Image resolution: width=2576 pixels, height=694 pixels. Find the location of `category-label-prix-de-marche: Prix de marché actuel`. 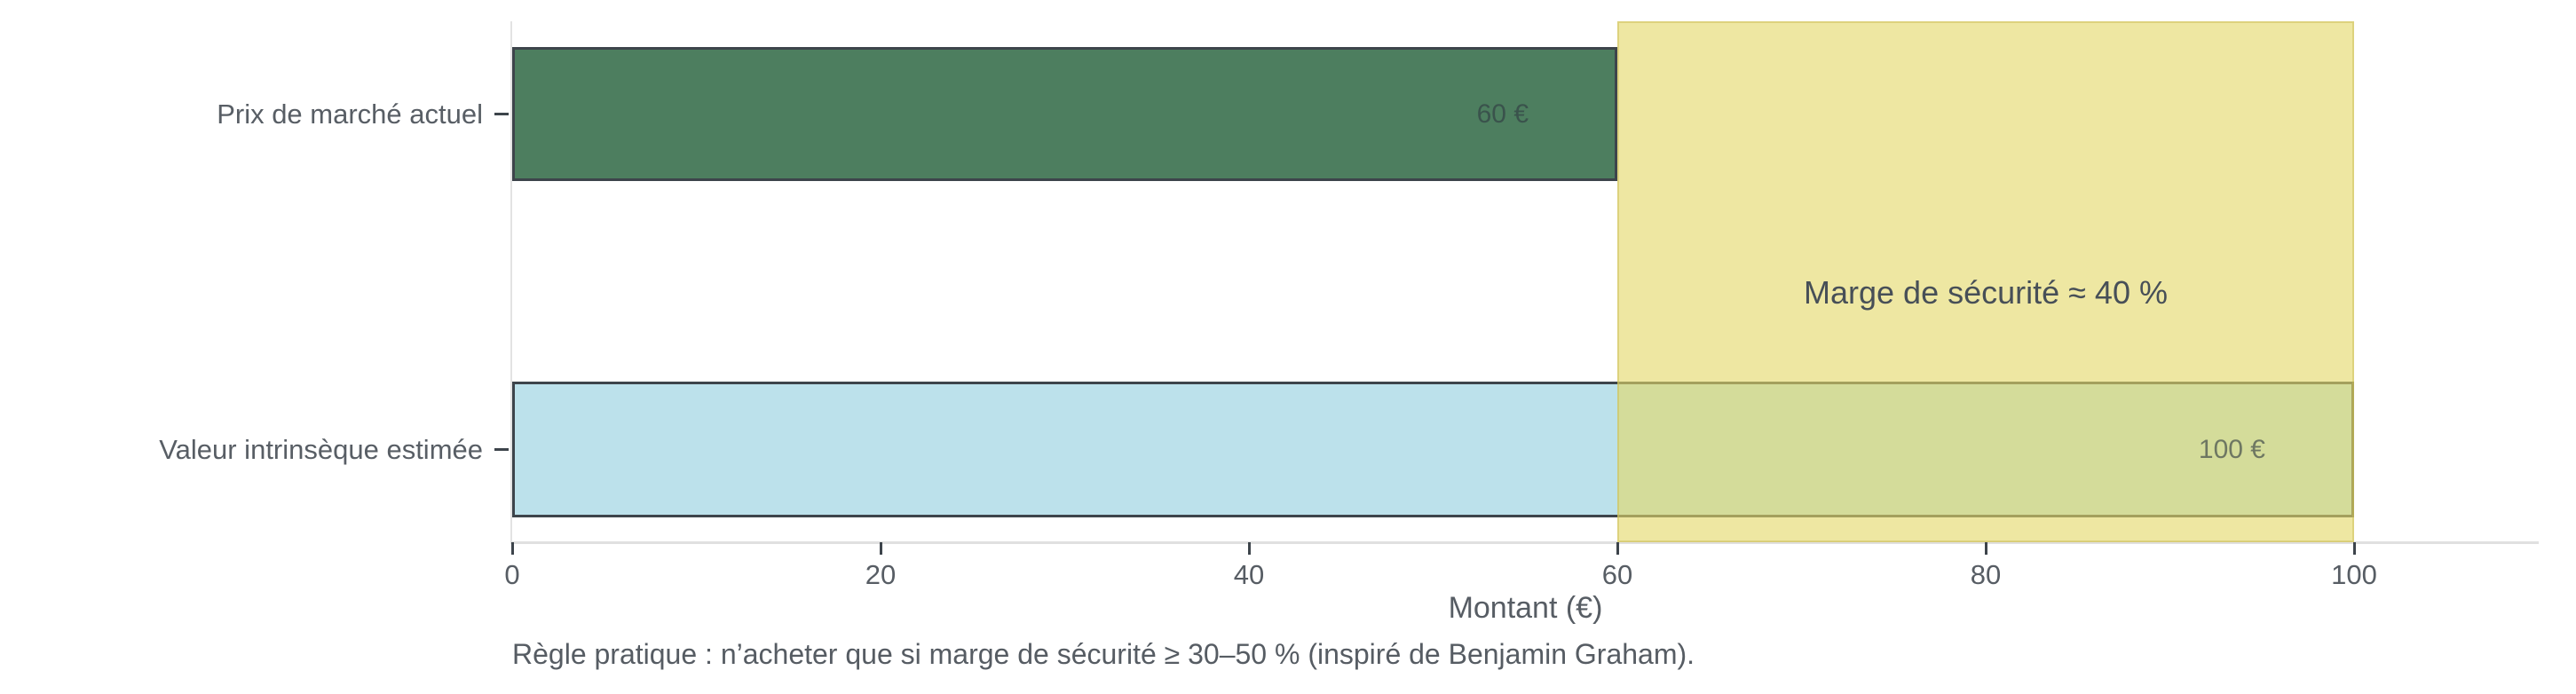

category-label-prix-de-marche: Prix de marché actuel is located at coordinates (350, 114).